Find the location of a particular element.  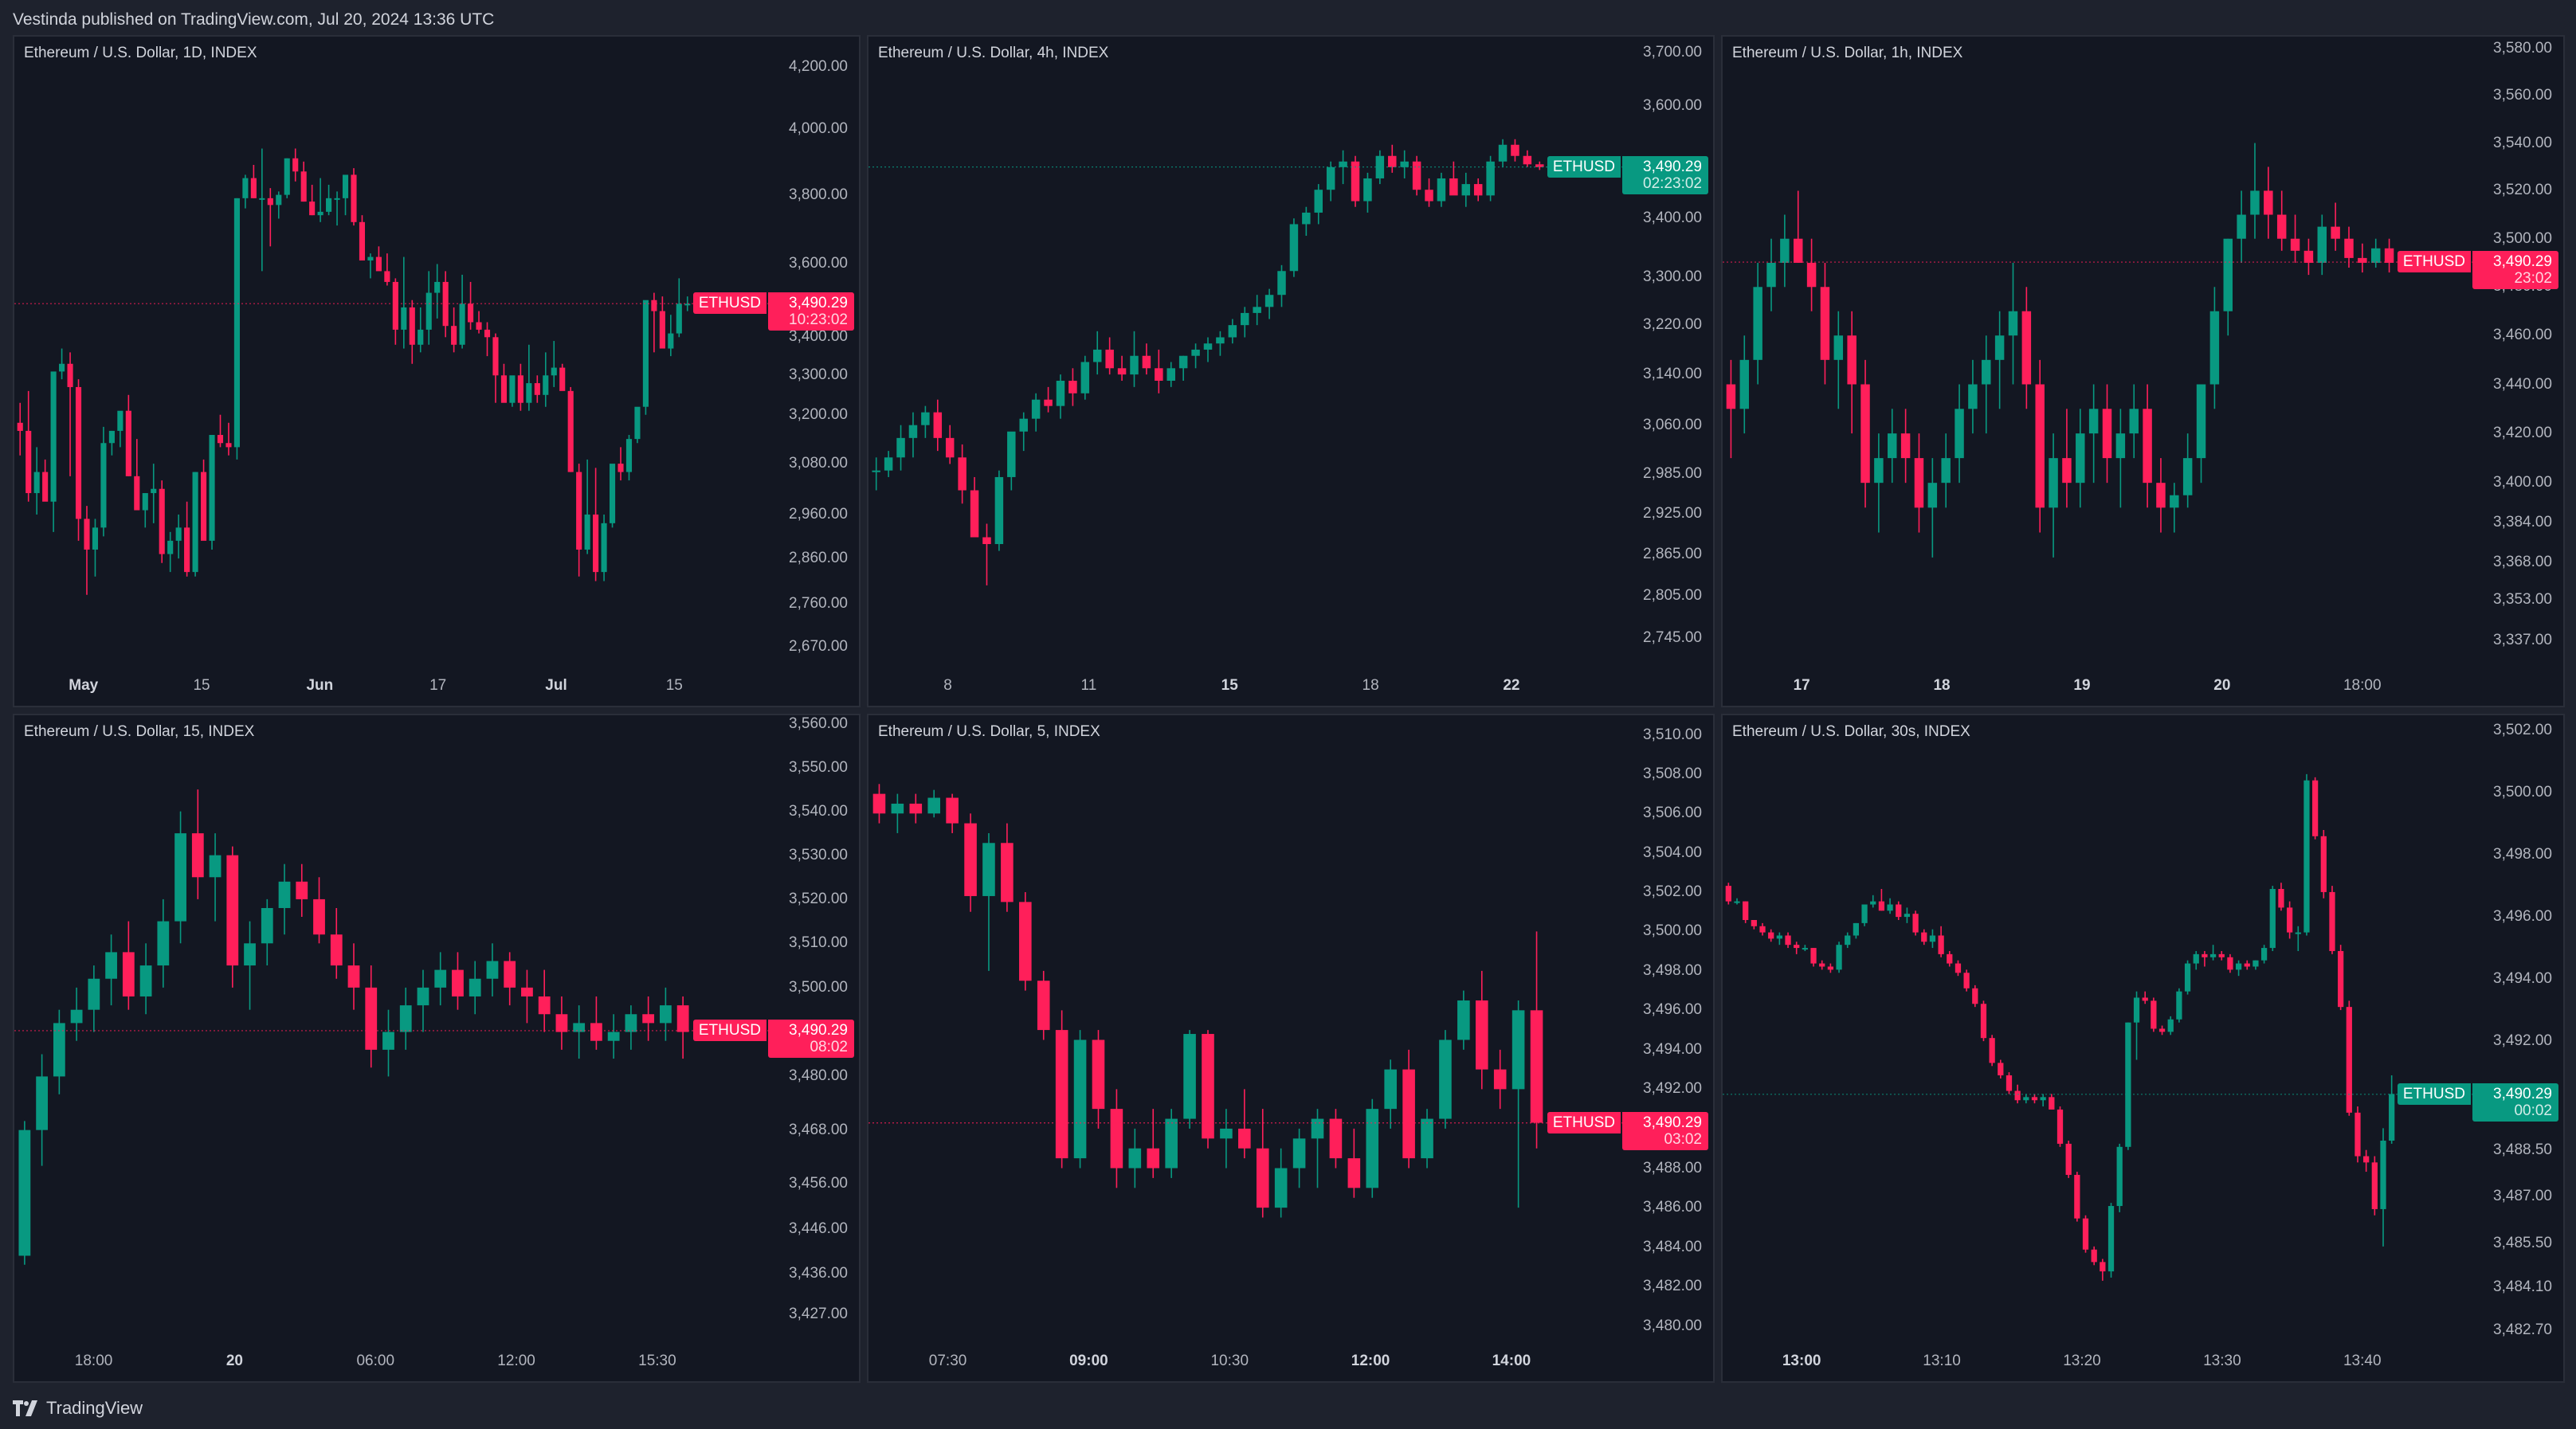

time-axis: 07:30 09:00 10:30 12:00 14:00 is located at coordinates (1246, 1363).